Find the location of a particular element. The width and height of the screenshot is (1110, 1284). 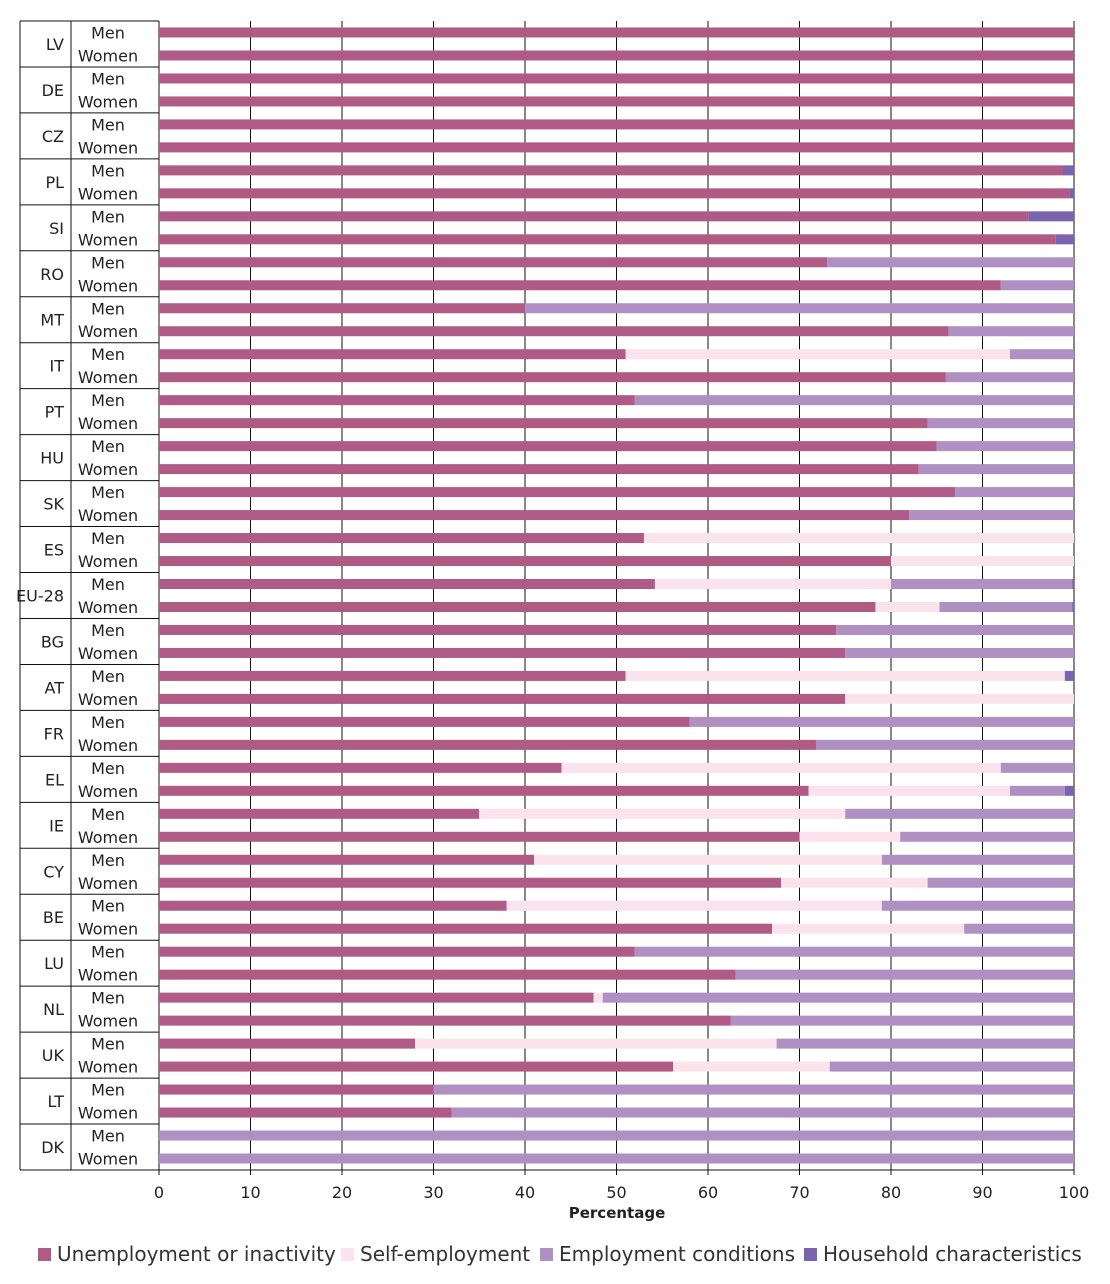

x-axis-label: Percentage is located at coordinates (617, 1213).